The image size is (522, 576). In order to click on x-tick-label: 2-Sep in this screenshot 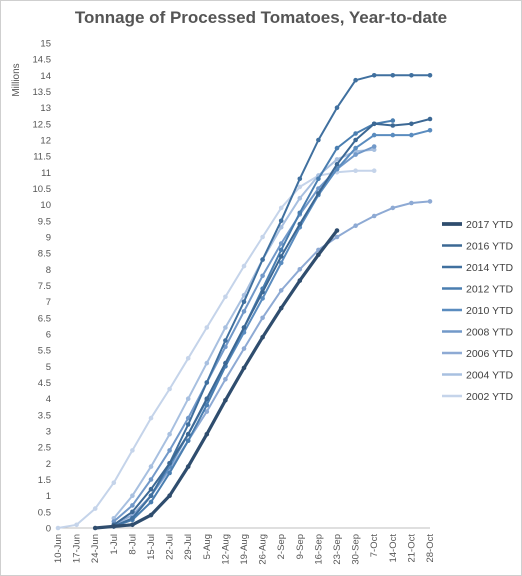, I will do `click(281, 546)`.